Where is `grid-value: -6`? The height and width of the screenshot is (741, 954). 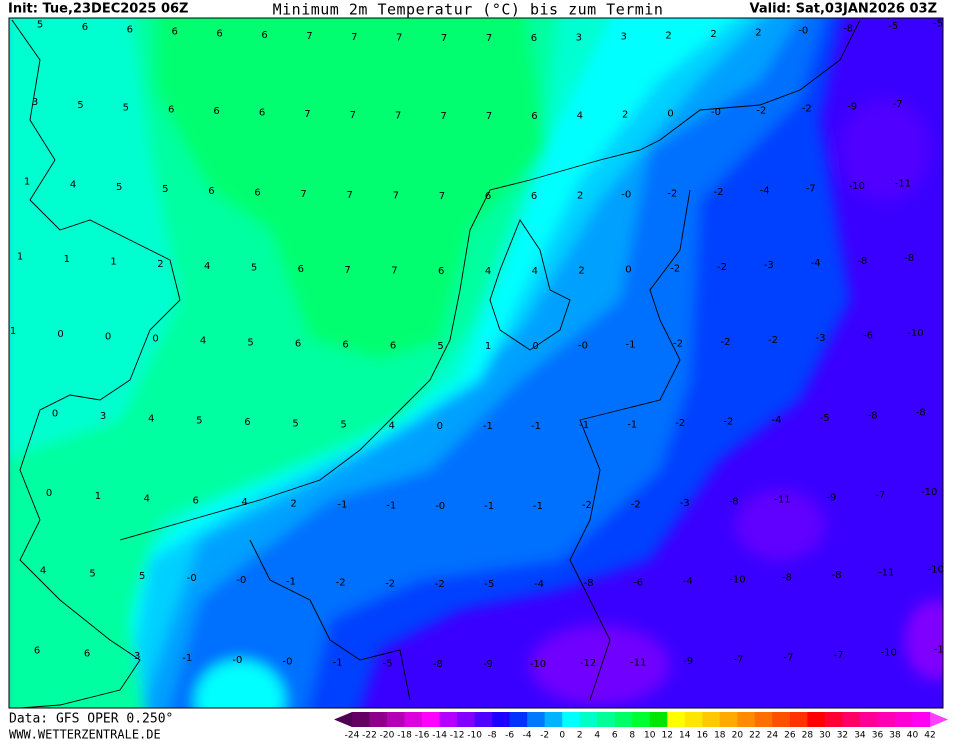
grid-value: -6 is located at coordinates (868, 336).